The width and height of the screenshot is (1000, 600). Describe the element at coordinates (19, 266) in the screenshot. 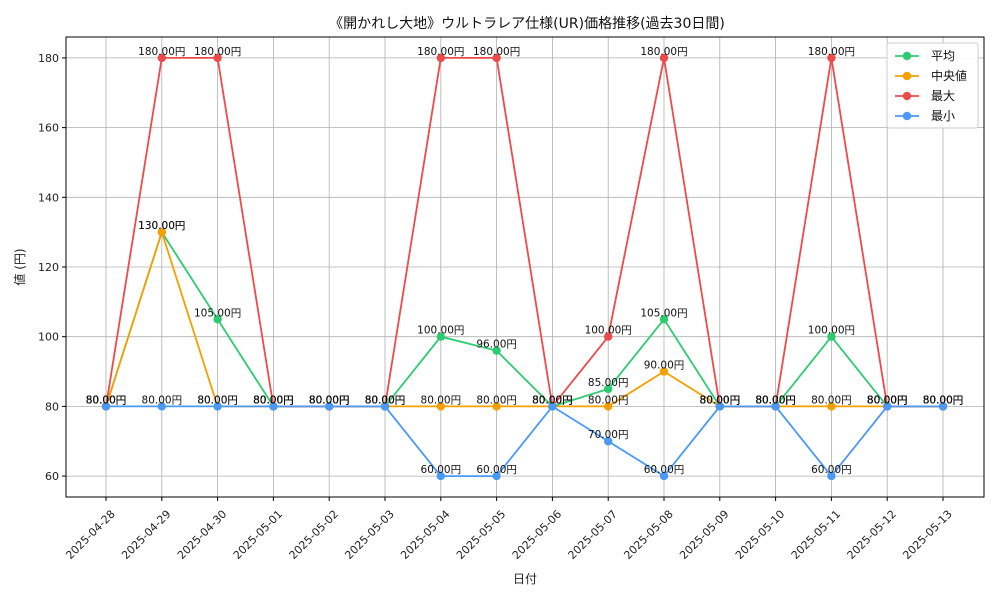

I see `y-axis-title: 値 (円)` at that location.